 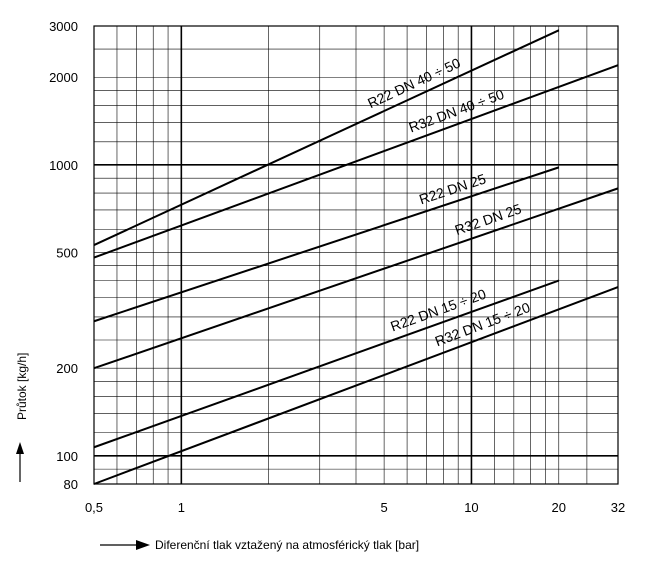 I want to click on series-label: R22 DN 40 ÷ 50, so click(x=414, y=83).